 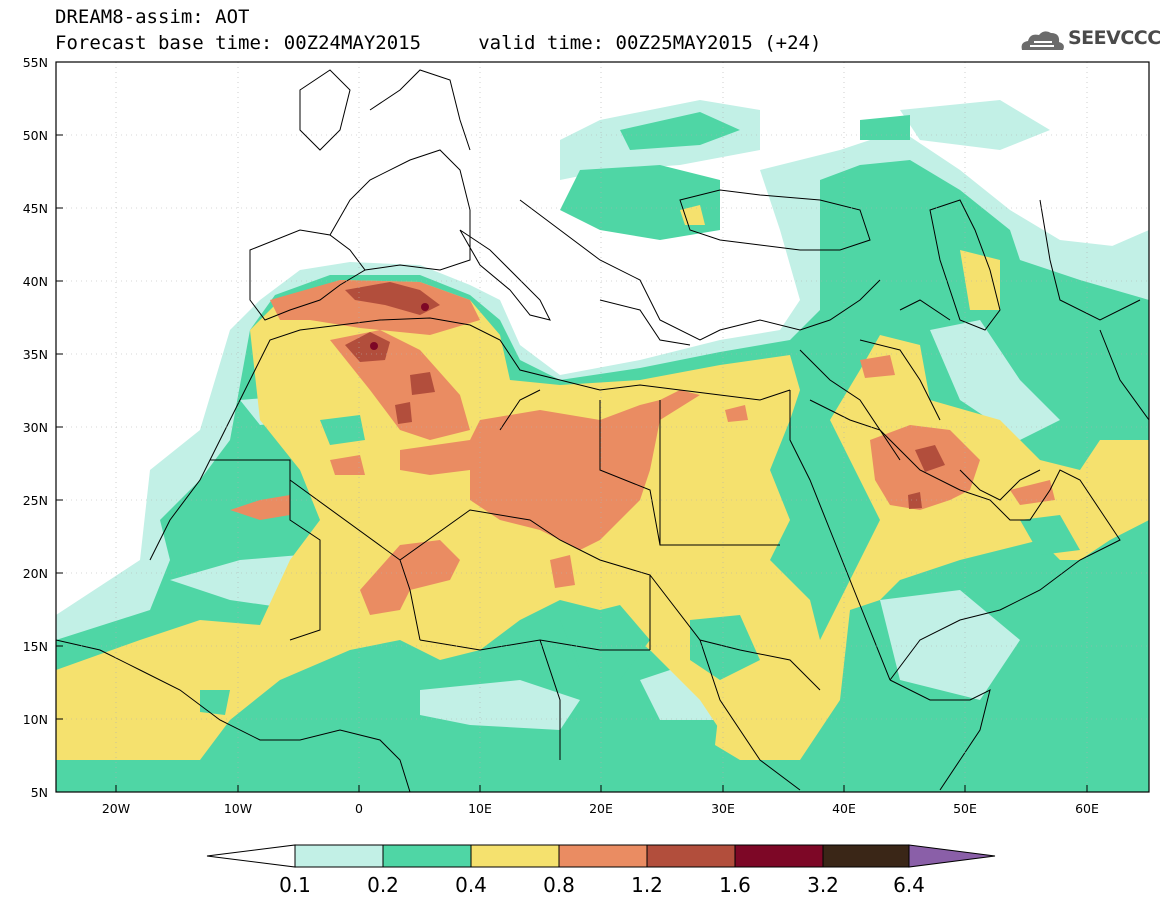 I want to click on lon-tick-label: 20W, so click(x=116, y=808).